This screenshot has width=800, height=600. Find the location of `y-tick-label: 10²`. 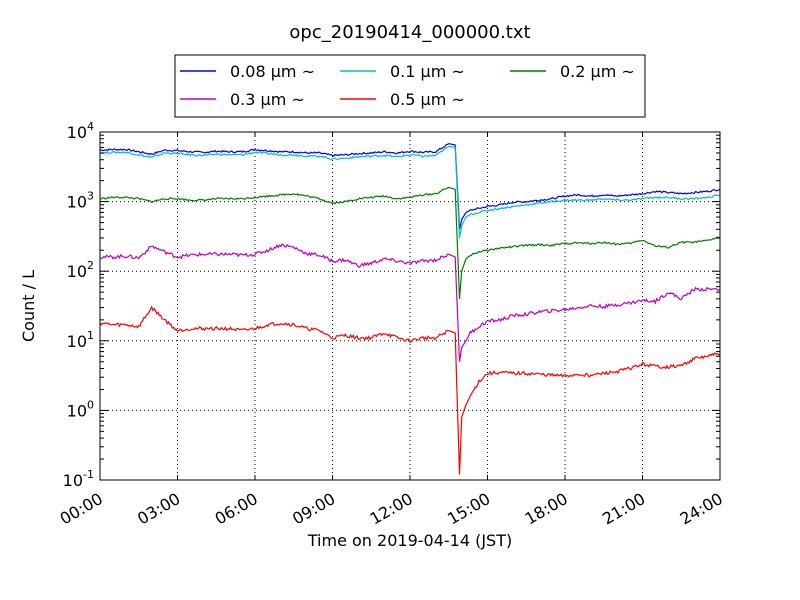

y-tick-label: 10² is located at coordinates (80, 270).